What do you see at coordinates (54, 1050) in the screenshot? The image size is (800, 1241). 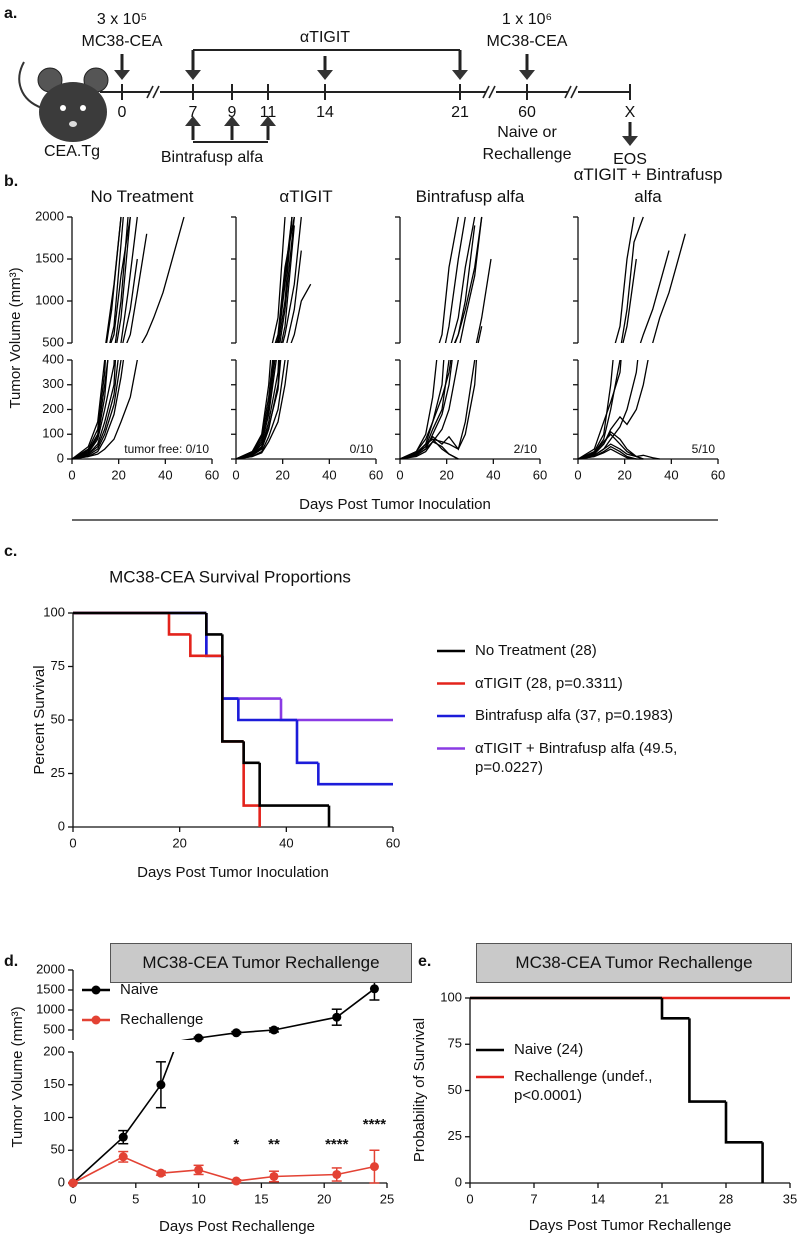 I see `y-tick-label: 200` at bounding box center [54, 1050].